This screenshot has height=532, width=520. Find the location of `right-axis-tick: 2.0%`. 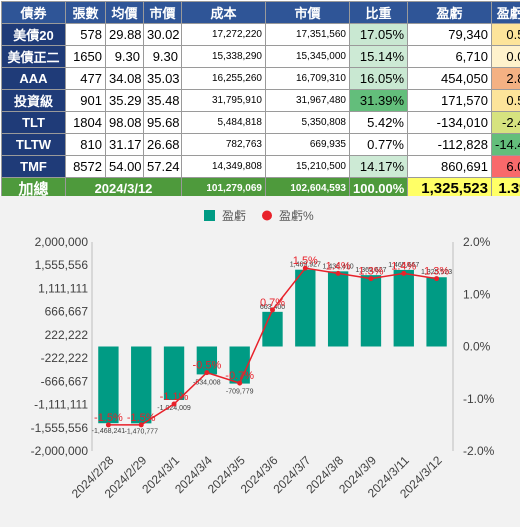

right-axis-tick: 2.0% is located at coordinates (477, 242).